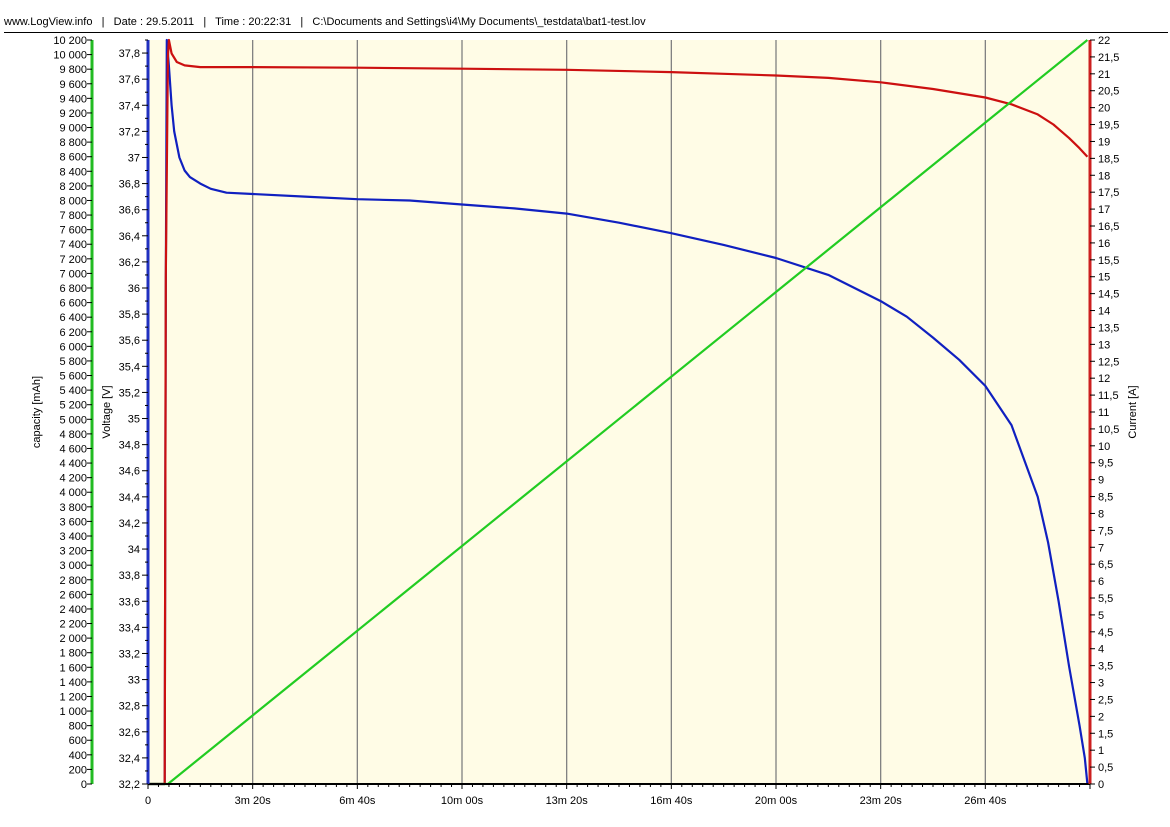 This screenshot has height=827, width=1170. What do you see at coordinates (73, 552) in the screenshot?
I see `capacity-tick-label: 3 200` at bounding box center [73, 552].